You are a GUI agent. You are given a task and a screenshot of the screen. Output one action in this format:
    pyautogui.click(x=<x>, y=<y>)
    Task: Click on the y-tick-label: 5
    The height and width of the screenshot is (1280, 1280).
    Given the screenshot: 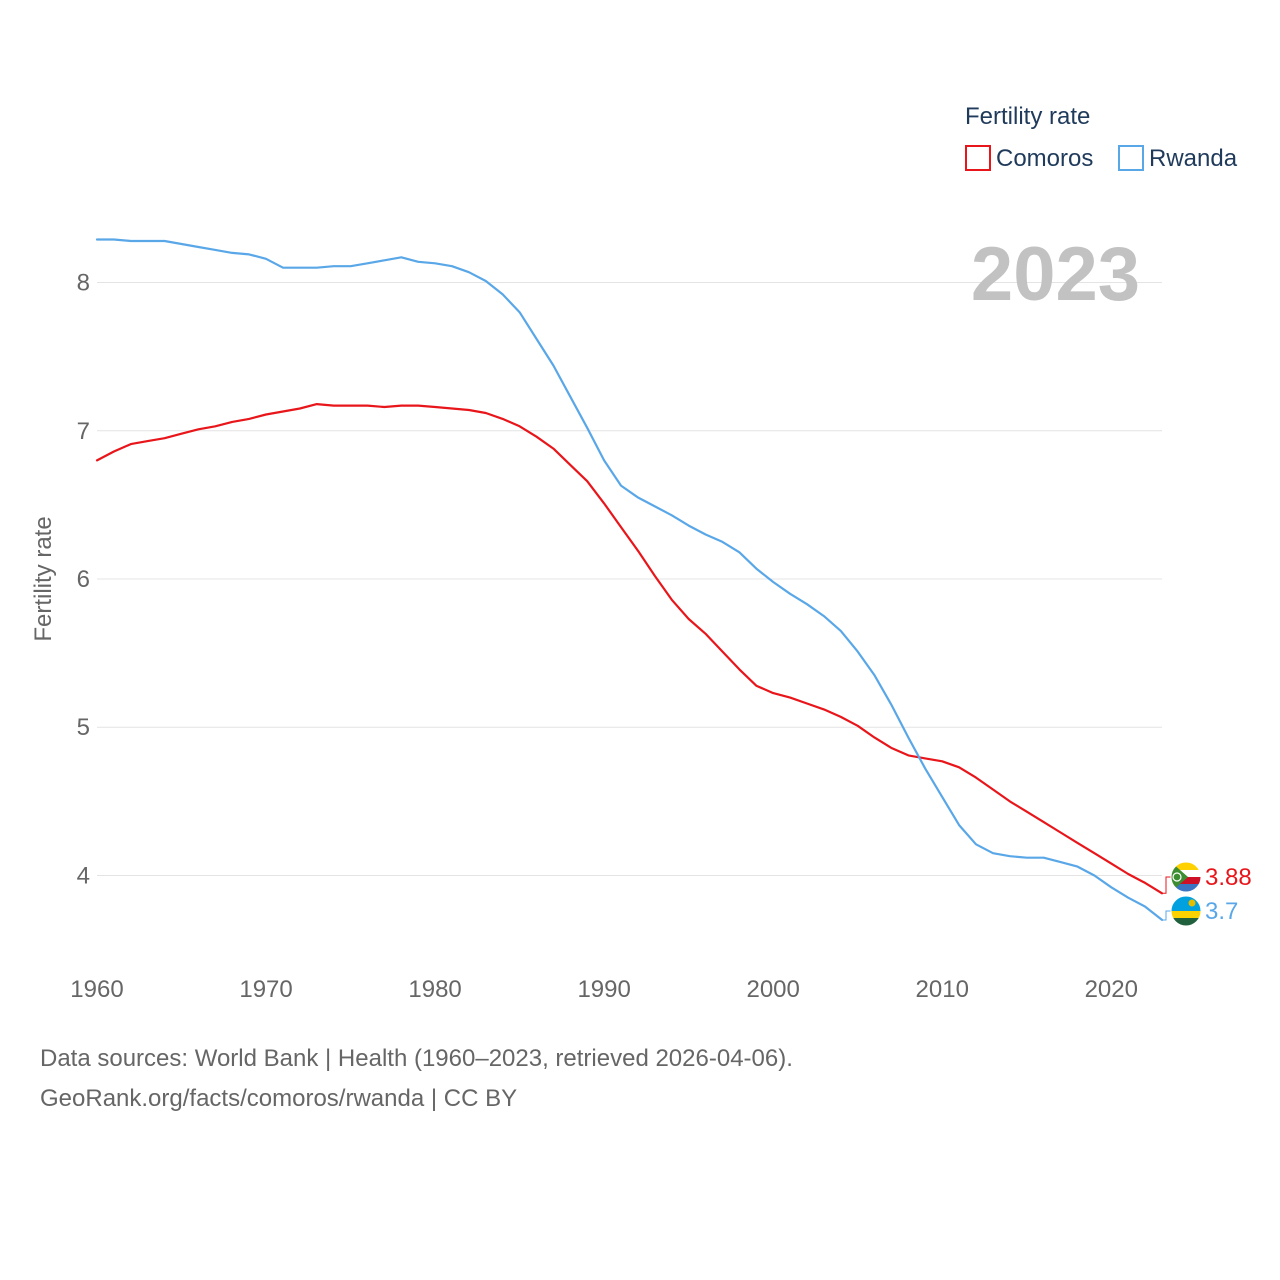 What is the action you would take?
    pyautogui.click(x=83, y=727)
    